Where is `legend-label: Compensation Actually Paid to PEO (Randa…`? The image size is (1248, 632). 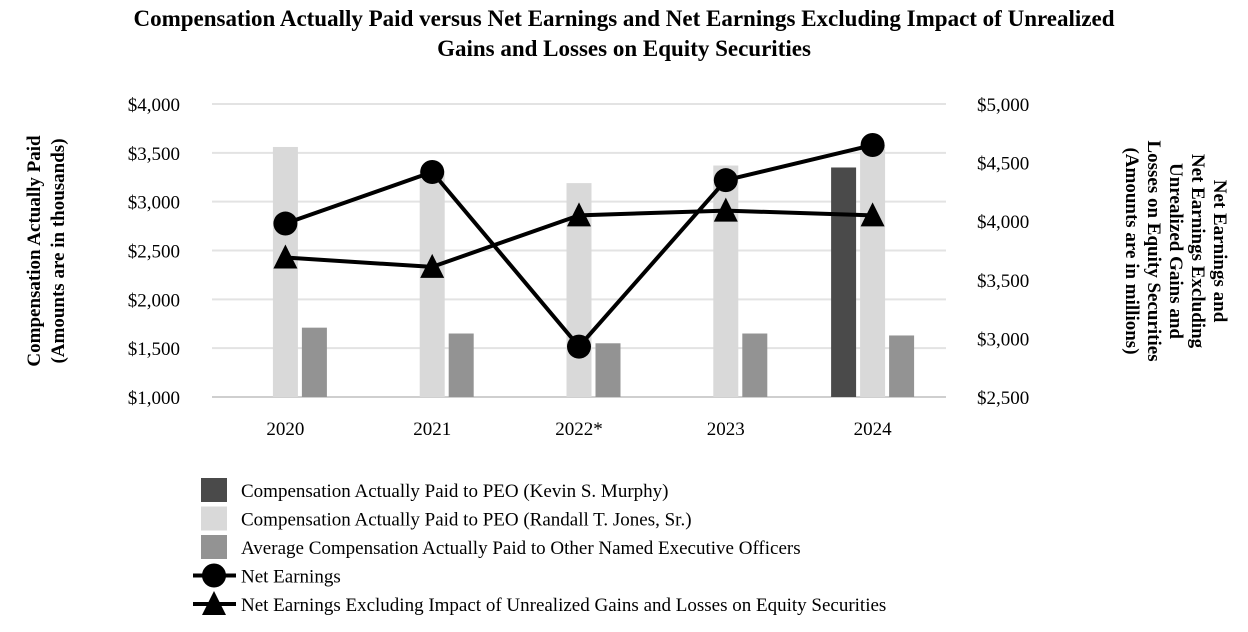 legend-label: Compensation Actually Paid to PEO (Randa… is located at coordinates (466, 520).